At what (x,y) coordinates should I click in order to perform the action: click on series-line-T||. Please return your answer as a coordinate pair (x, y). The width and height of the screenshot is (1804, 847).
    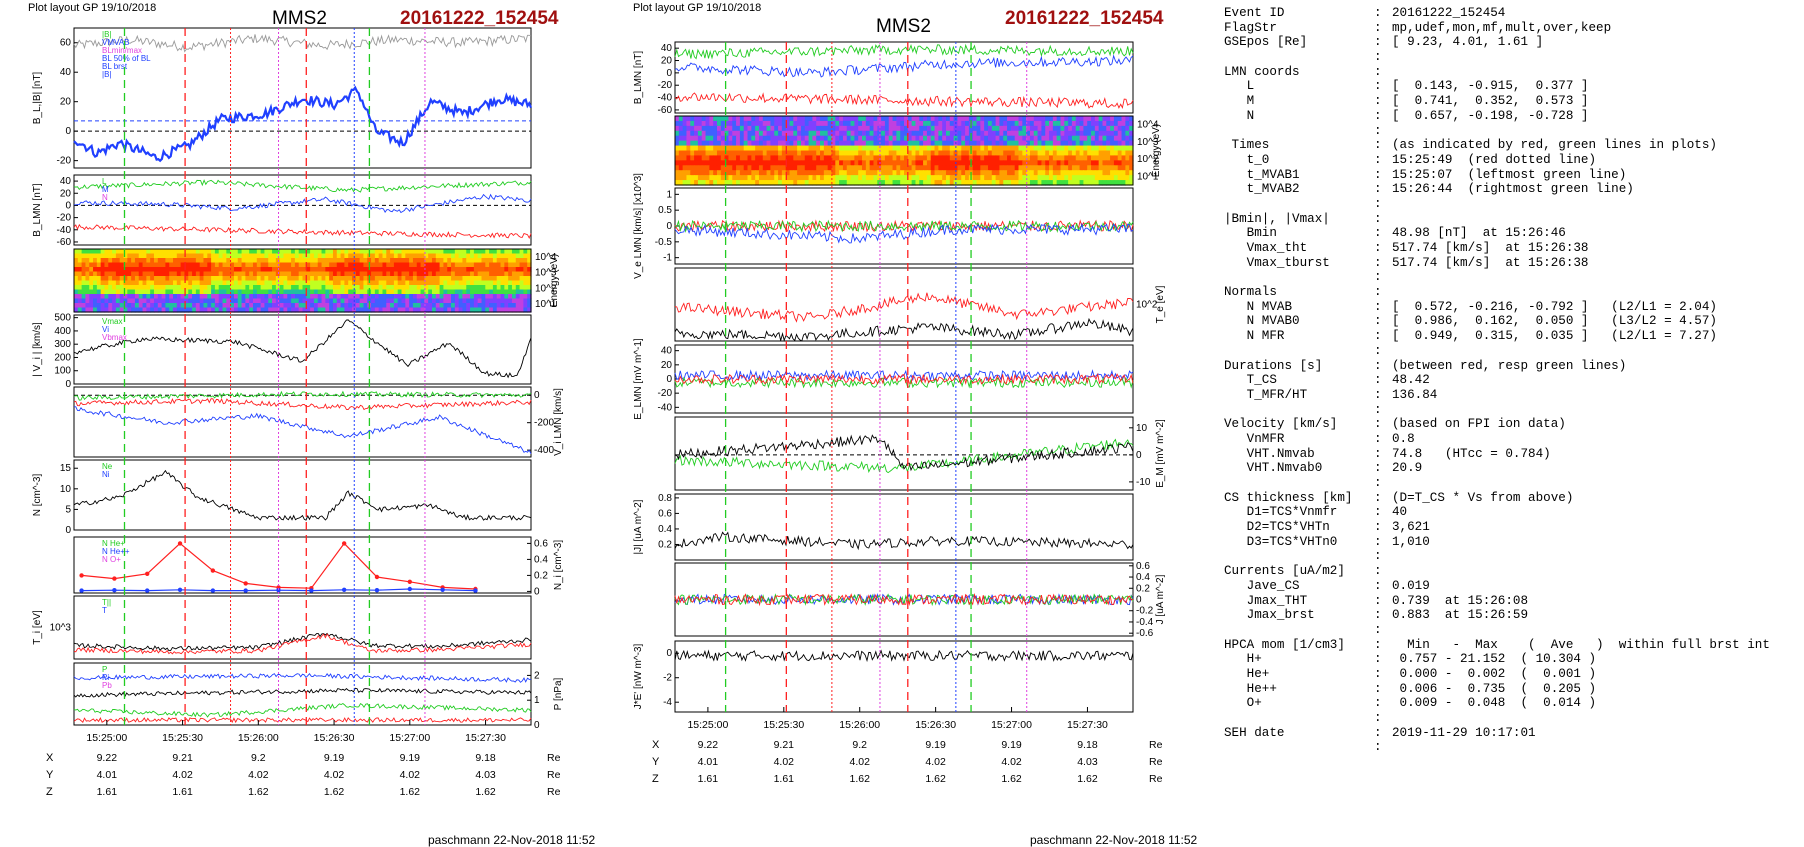
    Looking at the image, I should click on (904, 307).